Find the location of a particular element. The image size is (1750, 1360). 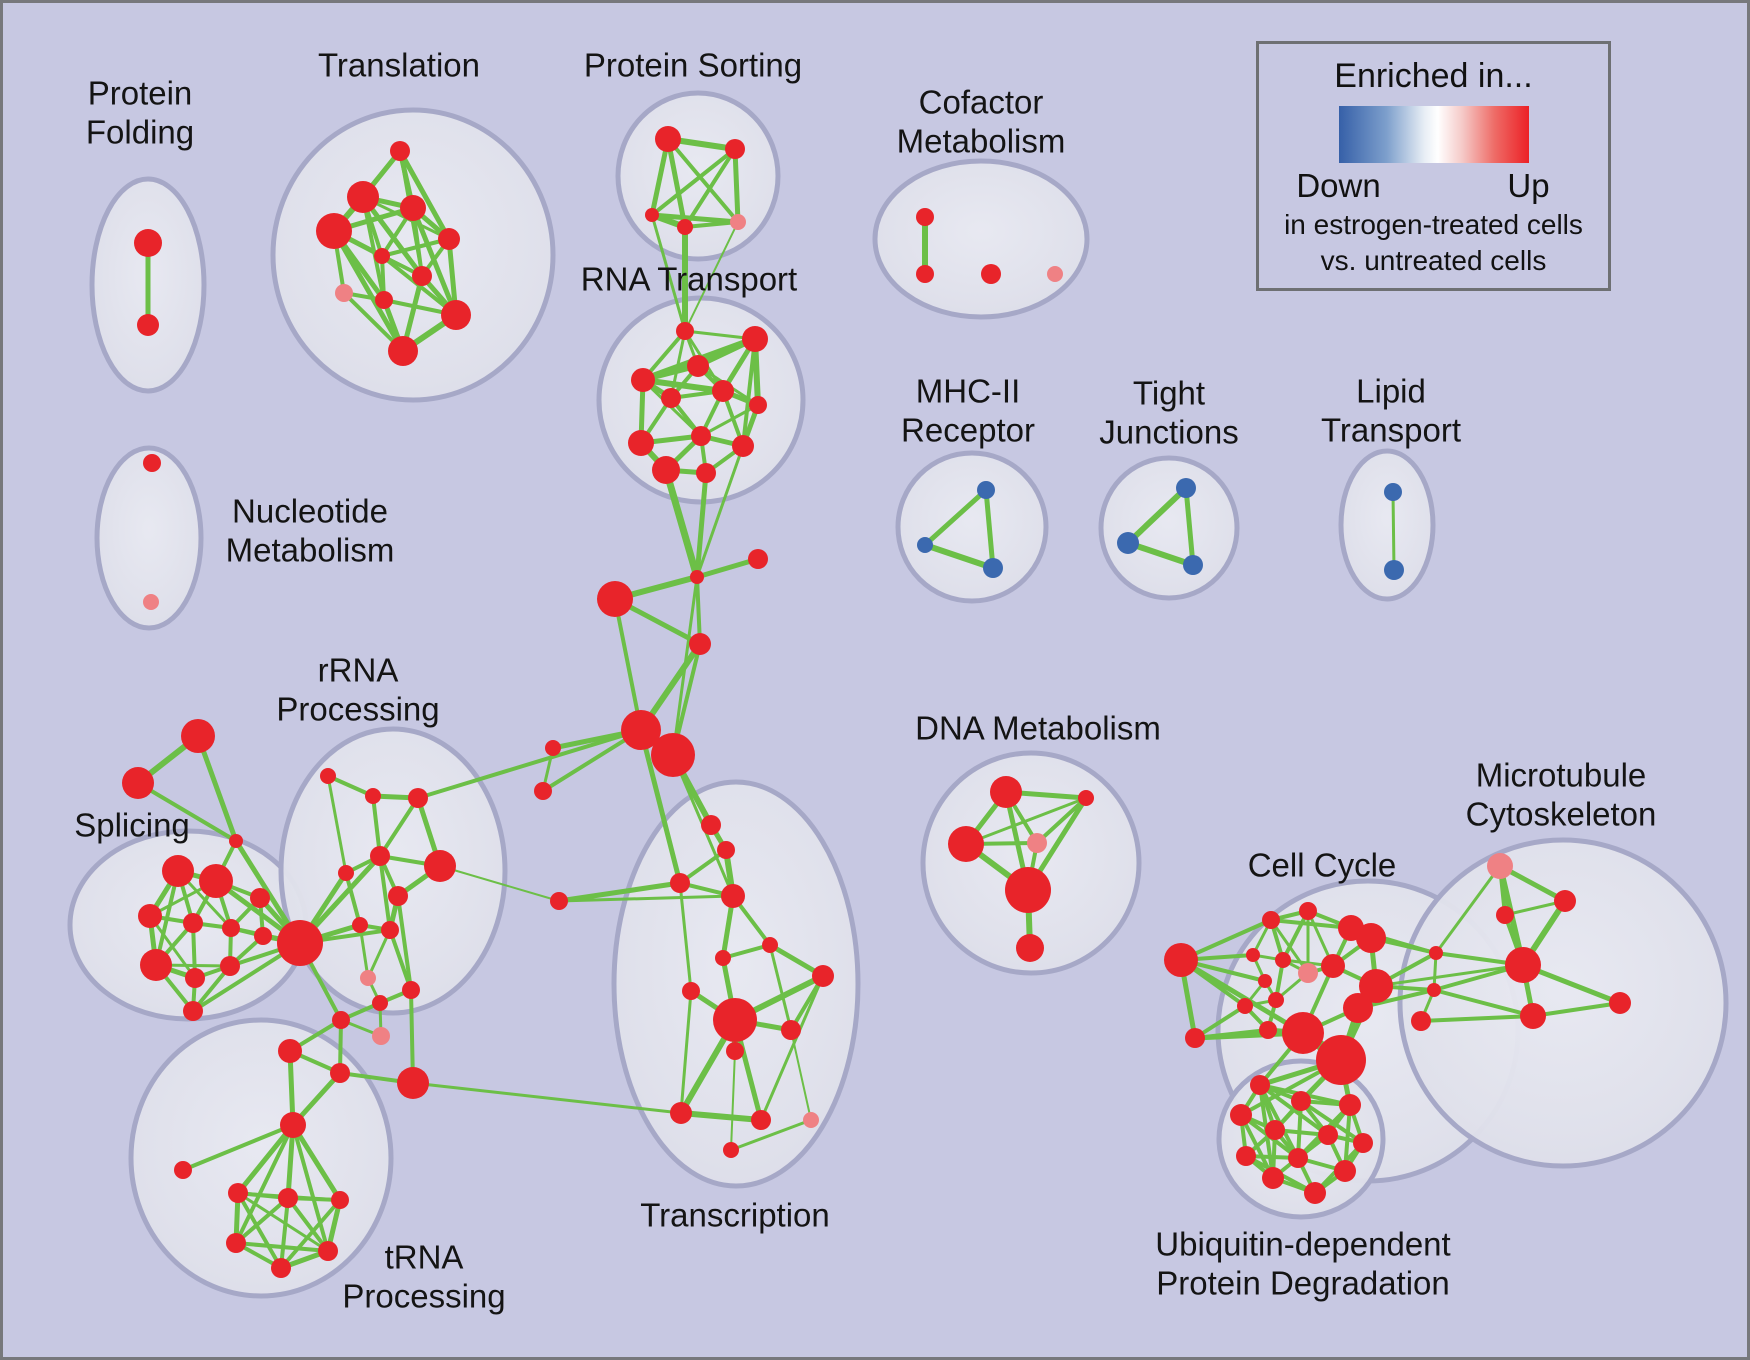

node-r2 is located at coordinates (698, 366).